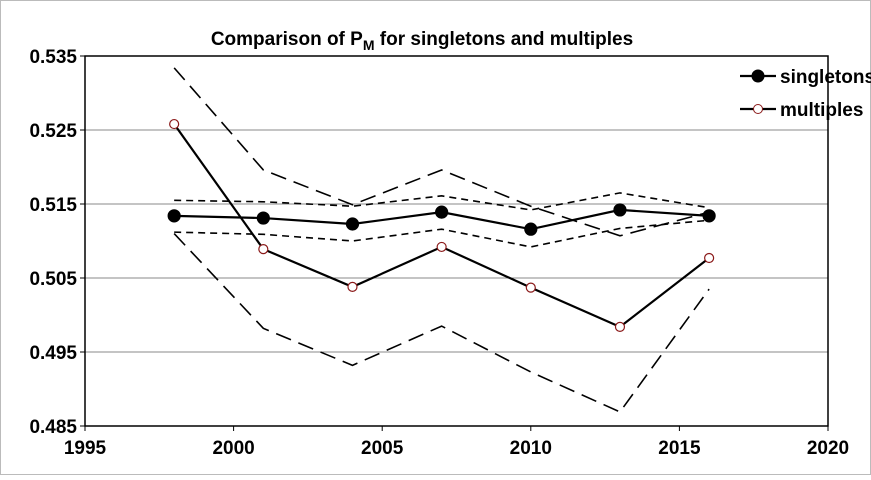 Image resolution: width=871 pixels, height=480 pixels. Describe the element at coordinates (85, 448) in the screenshot. I see `x-tick-label: 1995` at that location.